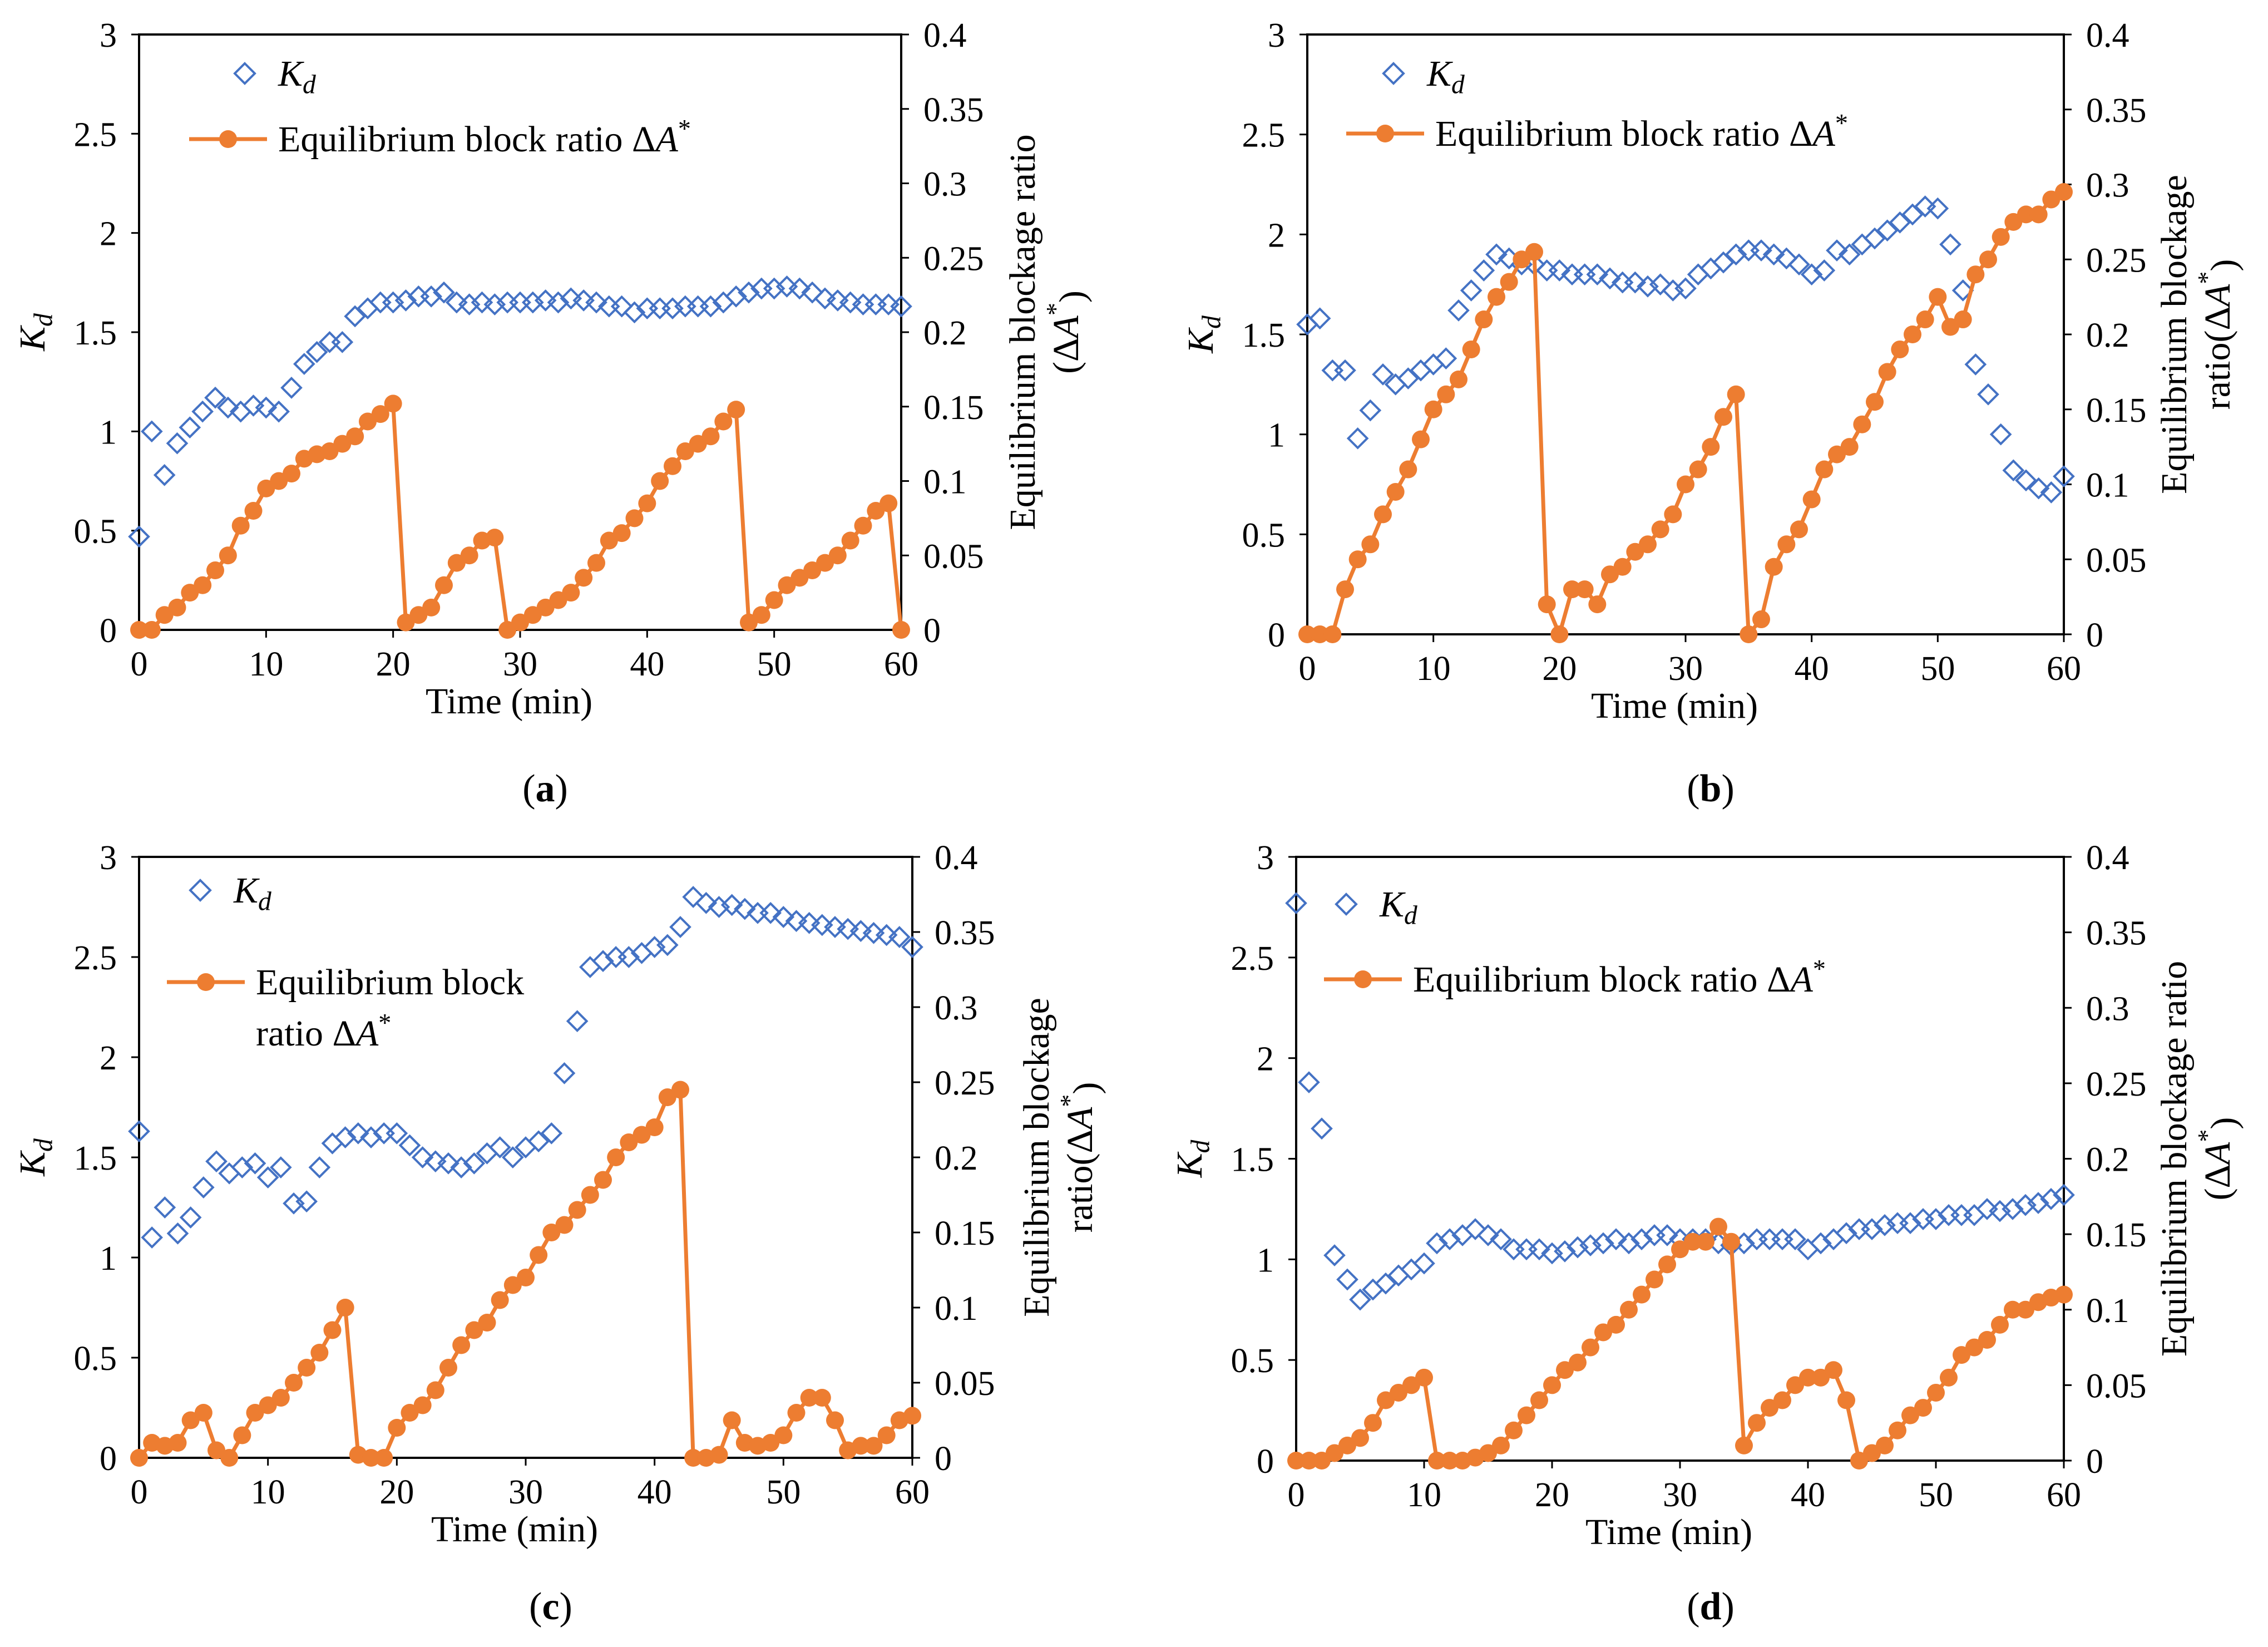  What do you see at coordinates (1398, 907) in the screenshot?
I see `legend-kd-label: Kd` at bounding box center [1398, 907].